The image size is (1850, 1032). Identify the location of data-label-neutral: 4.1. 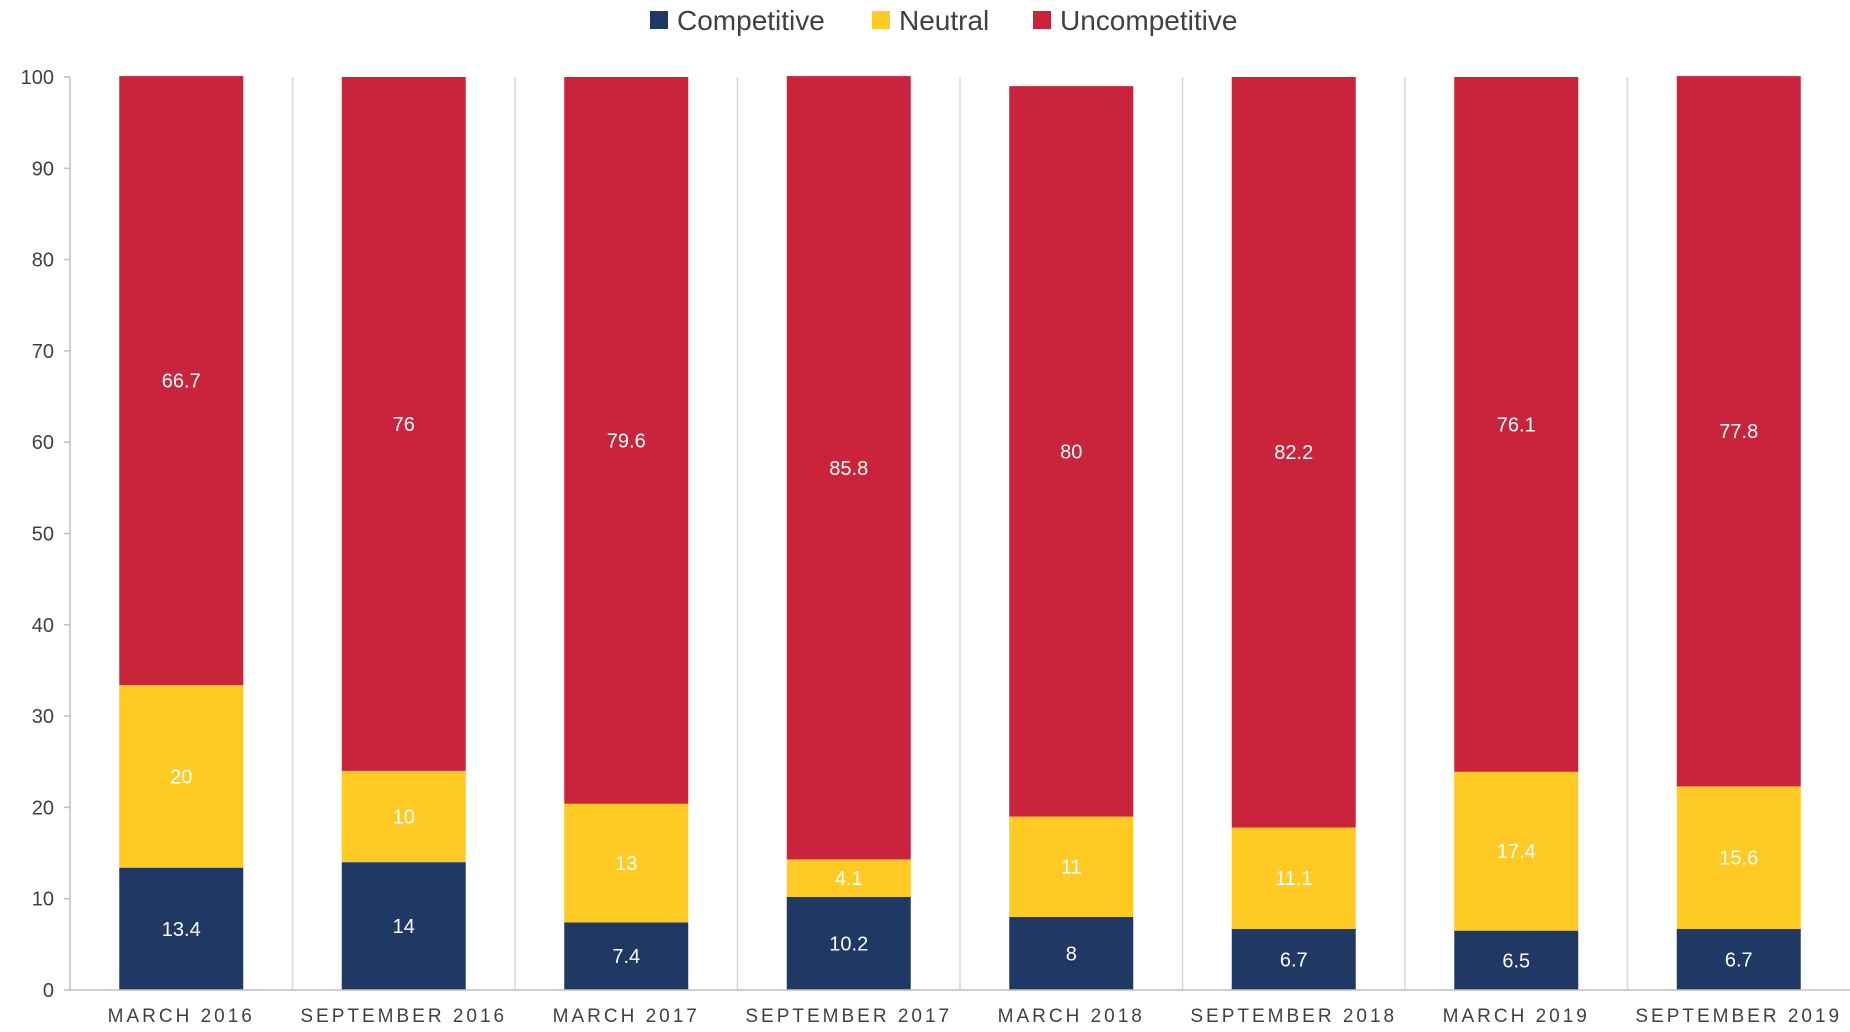
(849, 879).